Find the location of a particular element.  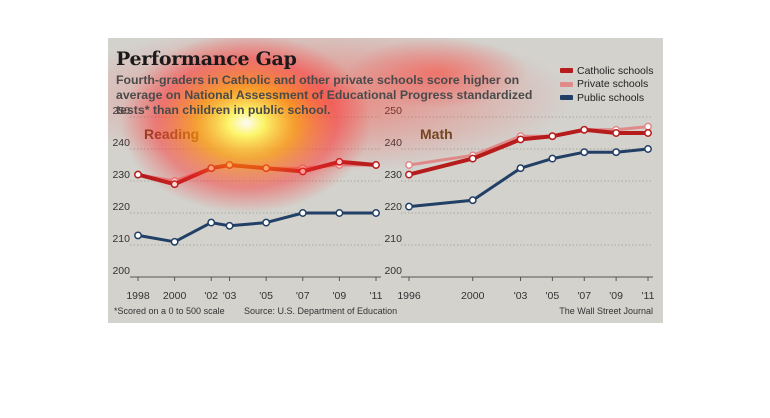

legend-swatch-private is located at coordinates (566, 84).